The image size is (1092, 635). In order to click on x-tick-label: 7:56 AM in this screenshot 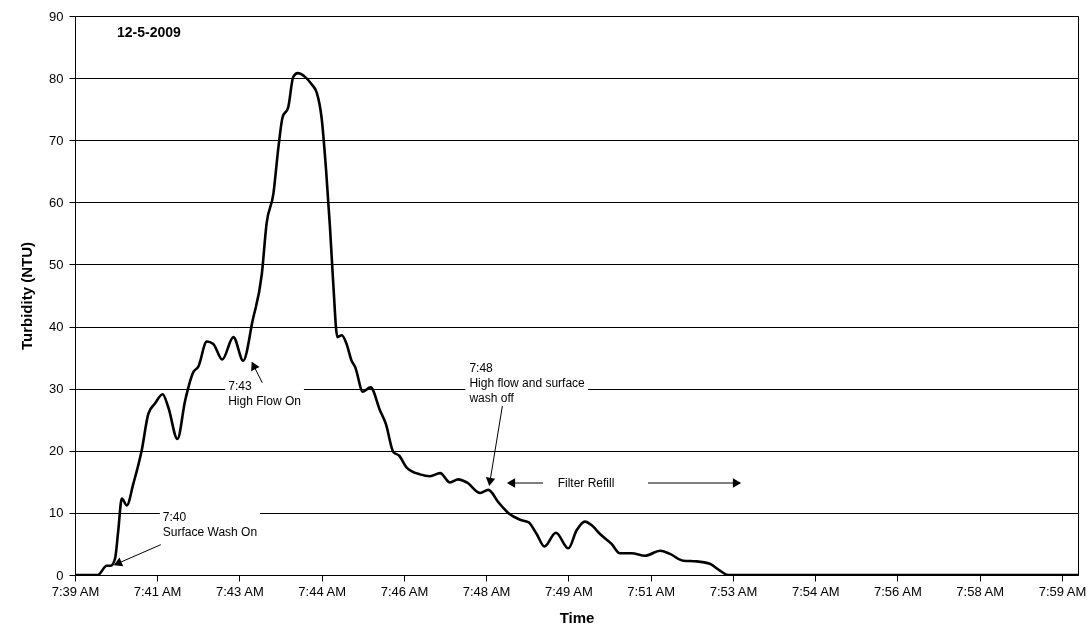, I will do `click(898, 591)`.